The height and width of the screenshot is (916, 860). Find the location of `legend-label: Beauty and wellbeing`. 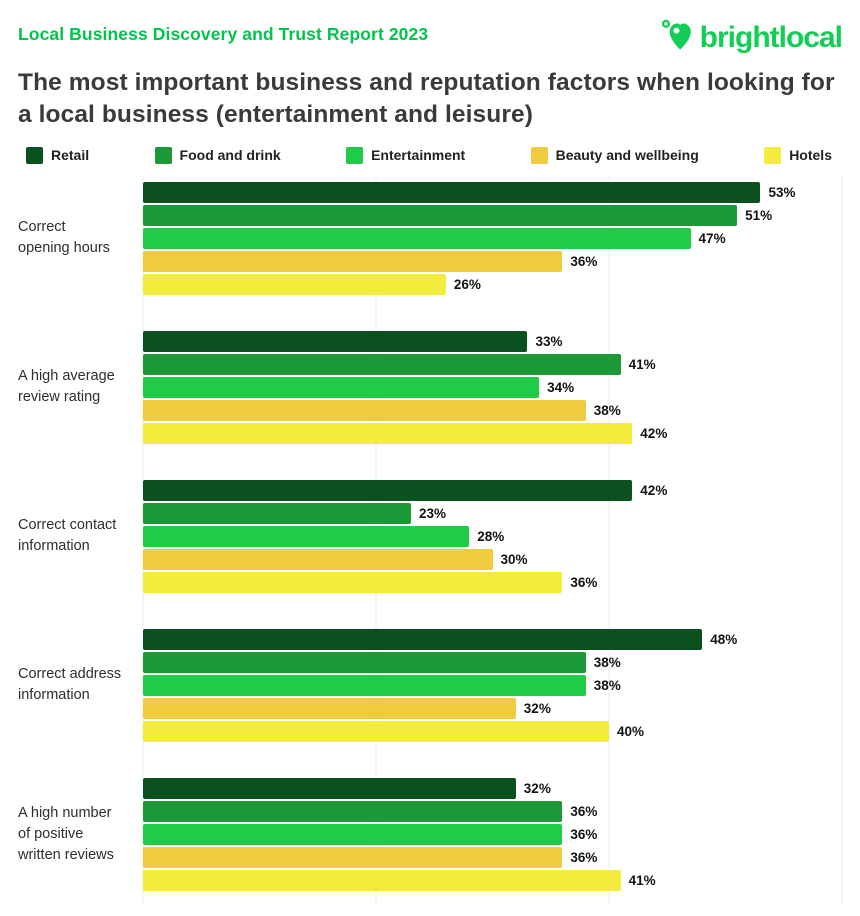

legend-label: Beauty and wellbeing is located at coordinates (627, 155).